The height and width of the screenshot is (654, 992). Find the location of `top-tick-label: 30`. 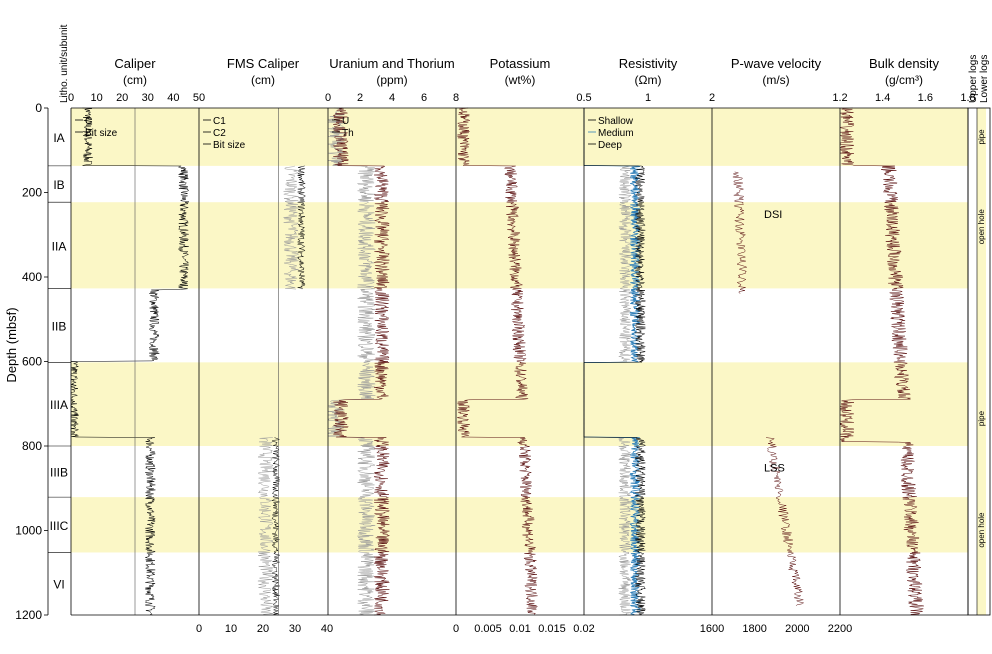

top-tick-label: 30 is located at coordinates (148, 98).